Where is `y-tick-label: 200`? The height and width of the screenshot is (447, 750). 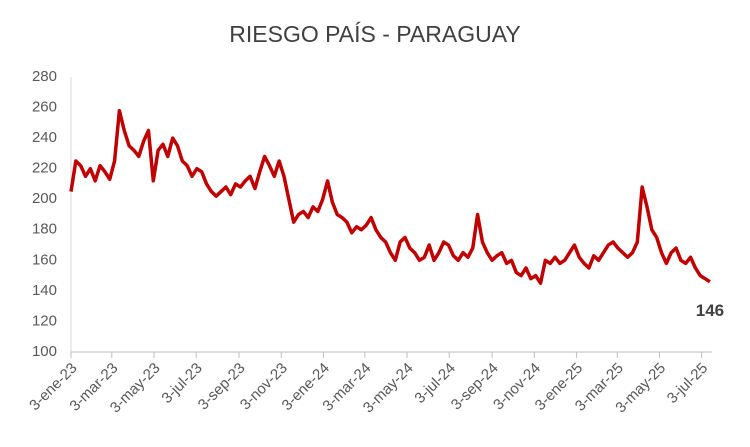 y-tick-label: 200 is located at coordinates (44, 198).